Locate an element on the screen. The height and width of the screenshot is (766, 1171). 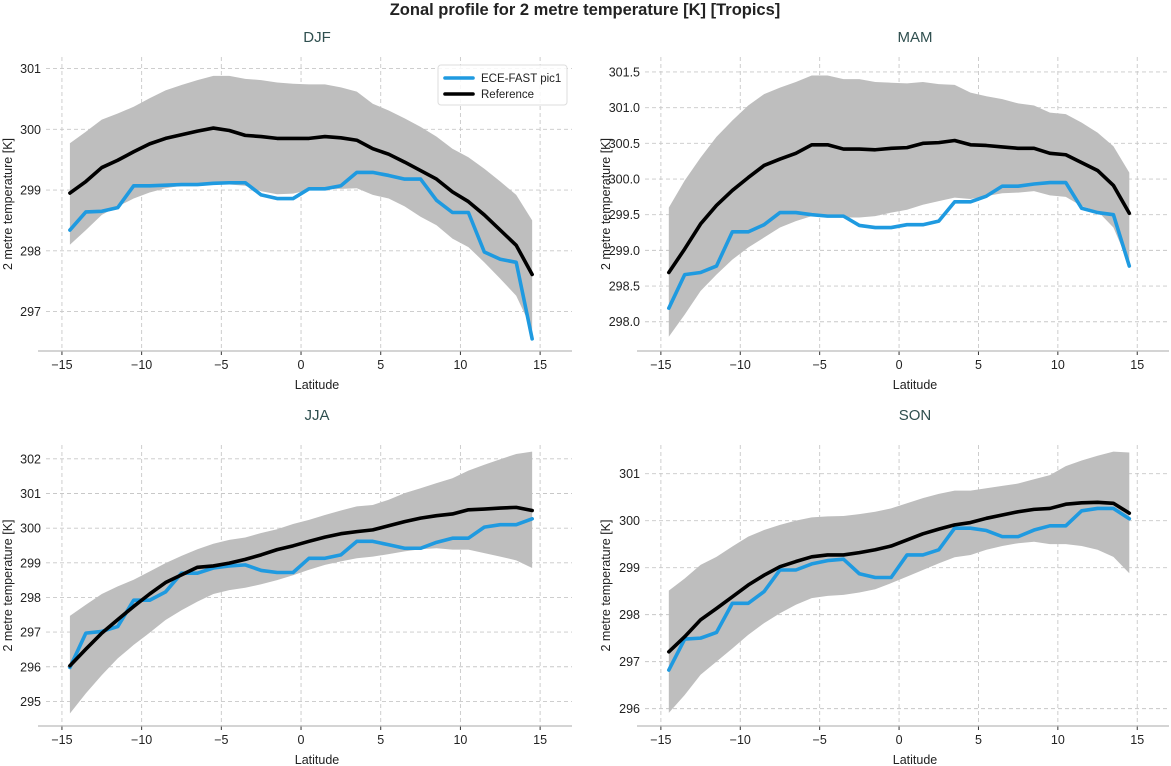
y-tick-label: 301.5 is located at coordinates (624, 72).